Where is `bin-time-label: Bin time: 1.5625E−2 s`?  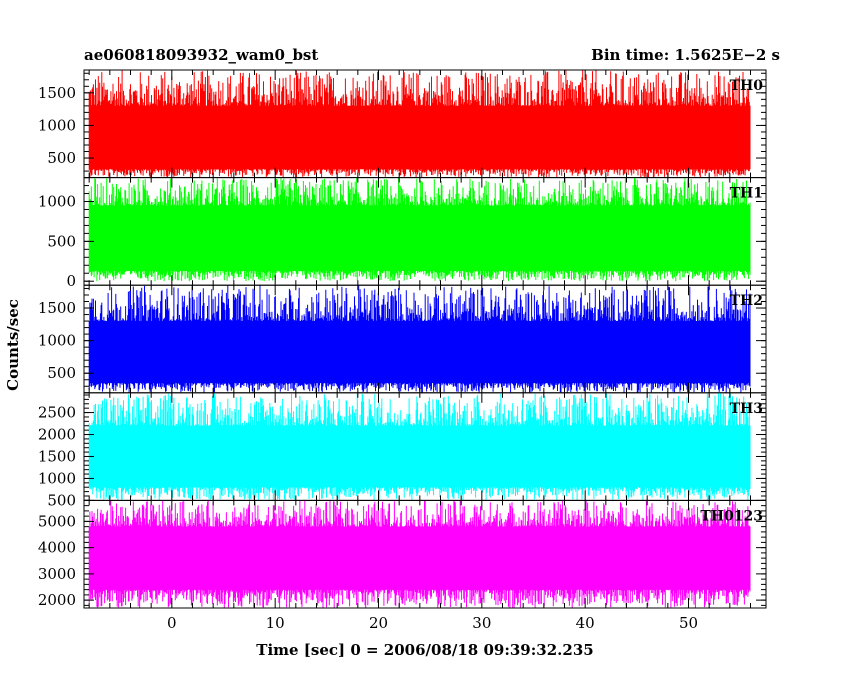
bin-time-label: Bin time: 1.5625E−2 s is located at coordinates (685, 55).